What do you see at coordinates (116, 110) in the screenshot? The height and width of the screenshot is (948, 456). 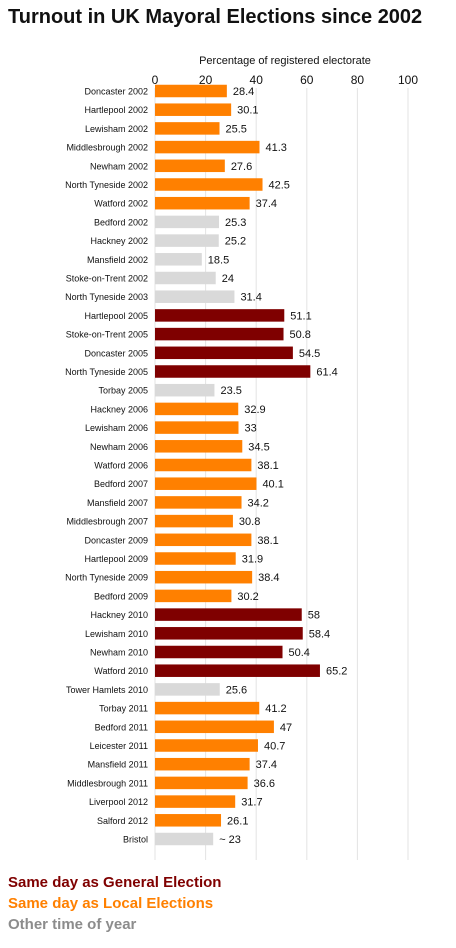 I see `category-label: Hartlepool 2002` at bounding box center [116, 110].